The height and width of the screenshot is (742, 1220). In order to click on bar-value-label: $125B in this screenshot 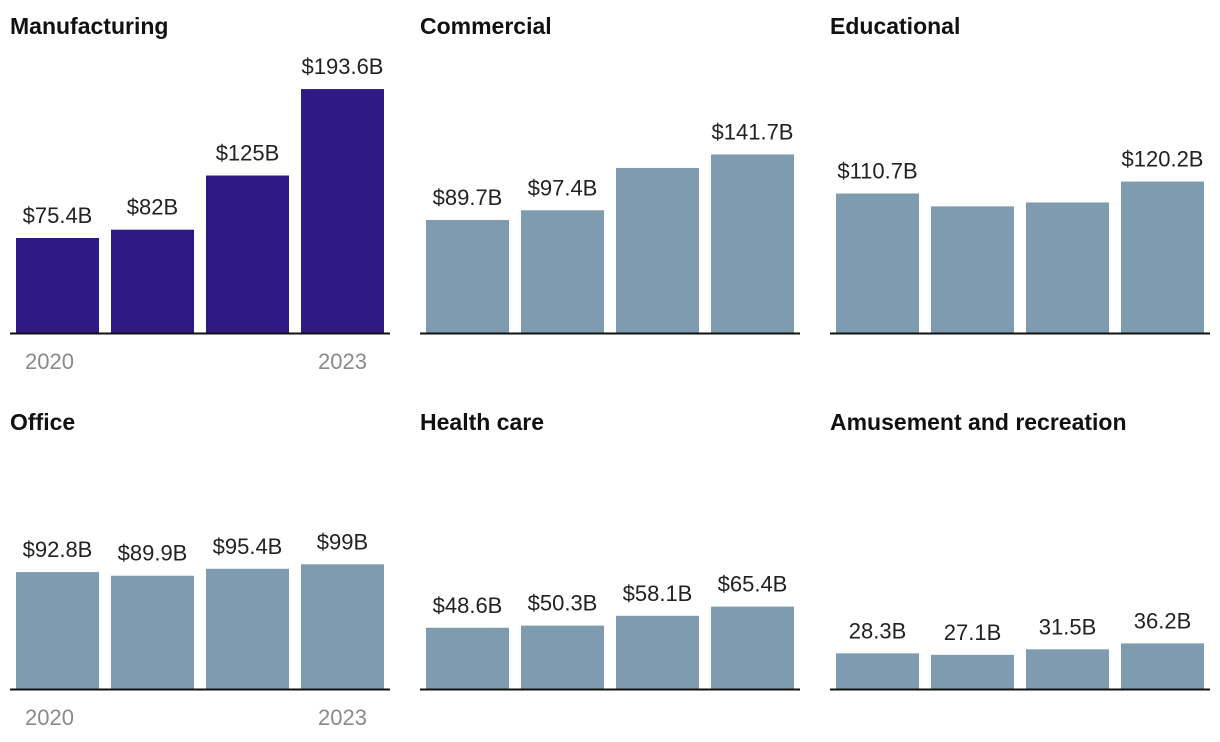, I will do `click(248, 153)`.